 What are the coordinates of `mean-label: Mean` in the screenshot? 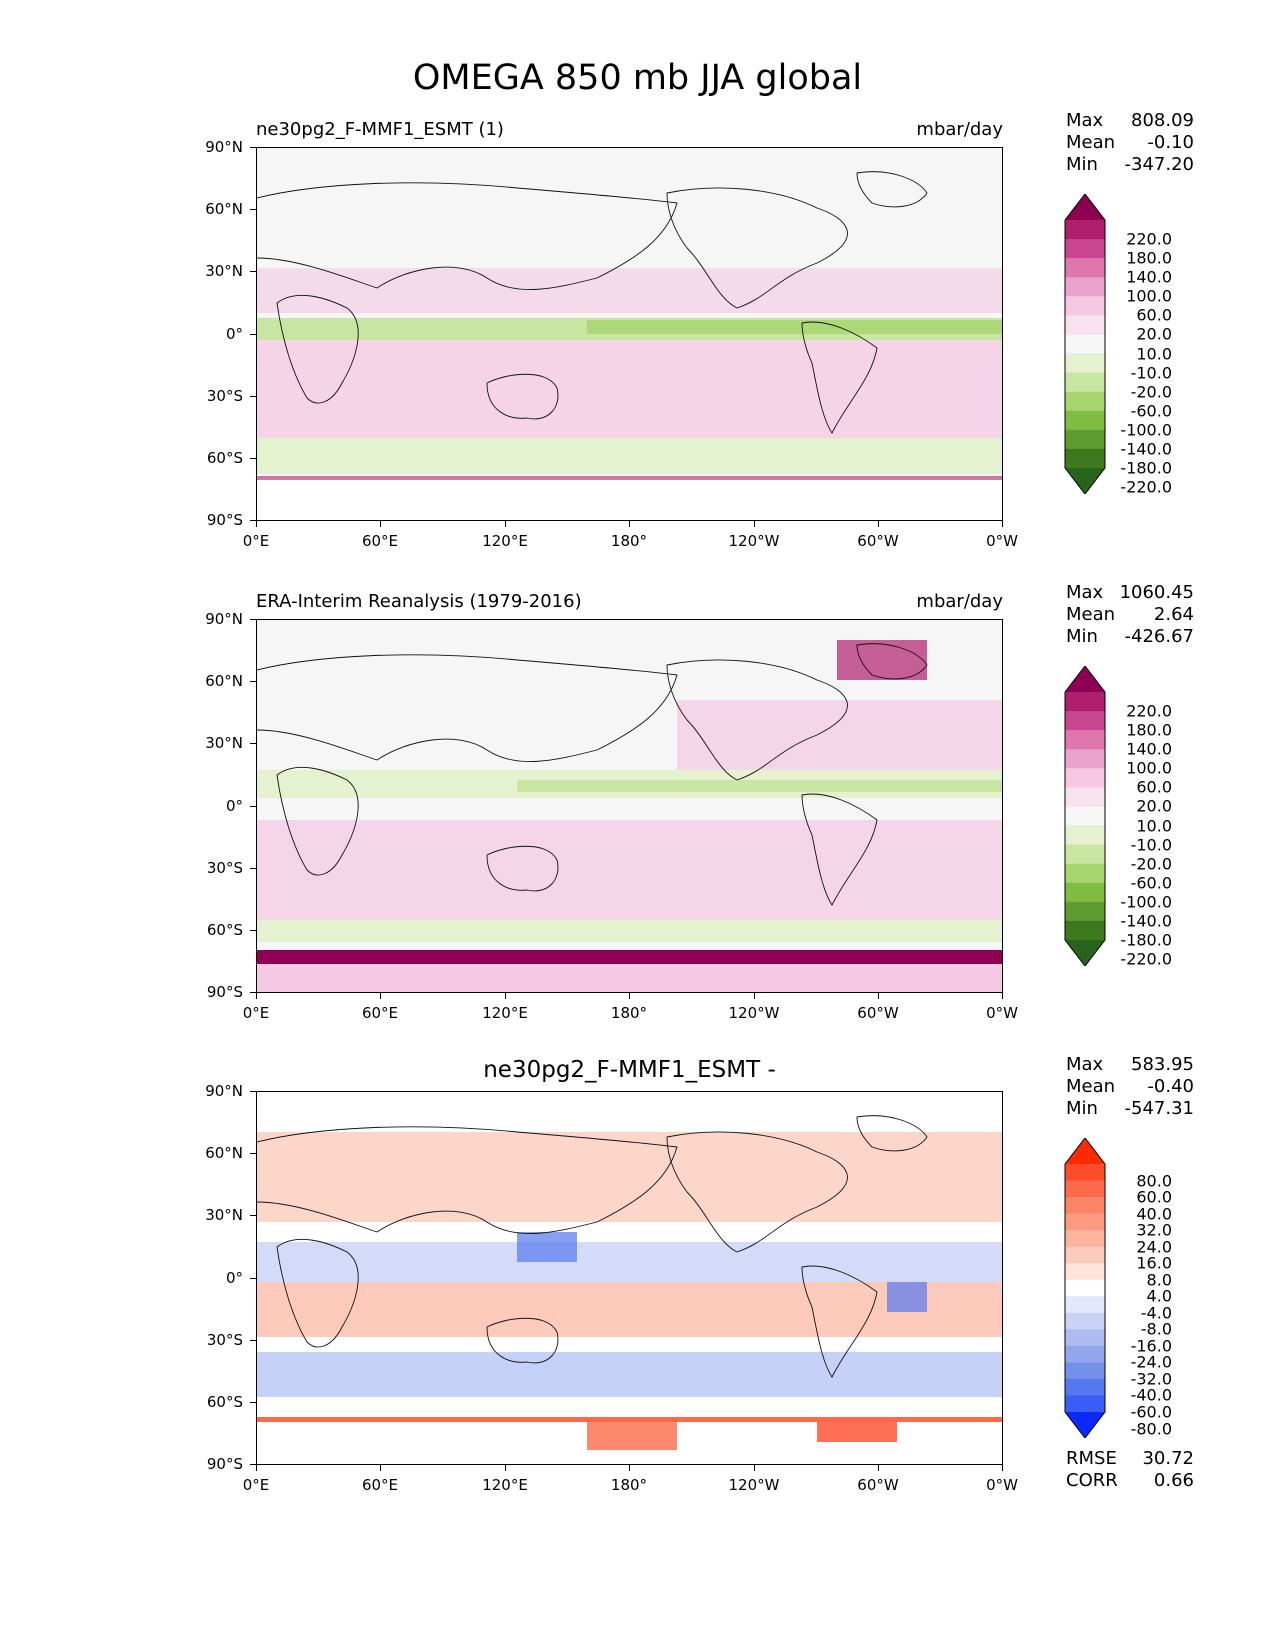 It's located at (1091, 142).